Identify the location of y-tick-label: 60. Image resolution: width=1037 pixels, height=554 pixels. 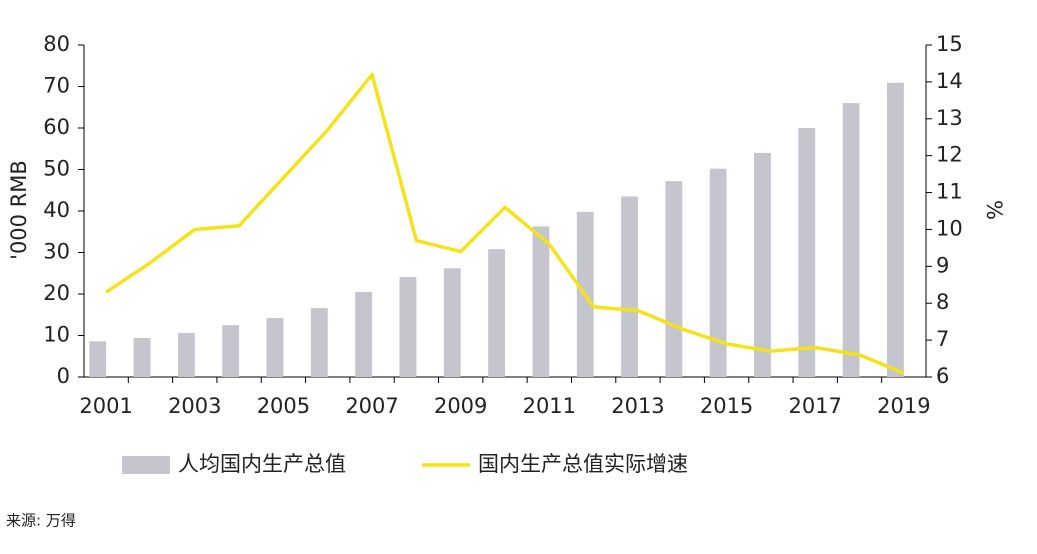
(56, 127).